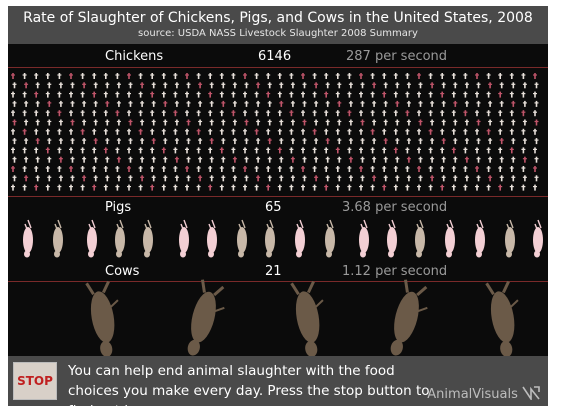 This screenshot has height=410, width=566. What do you see at coordinates (397, 56) in the screenshot?
I see `chickens-rate: 287 per second` at bounding box center [397, 56].